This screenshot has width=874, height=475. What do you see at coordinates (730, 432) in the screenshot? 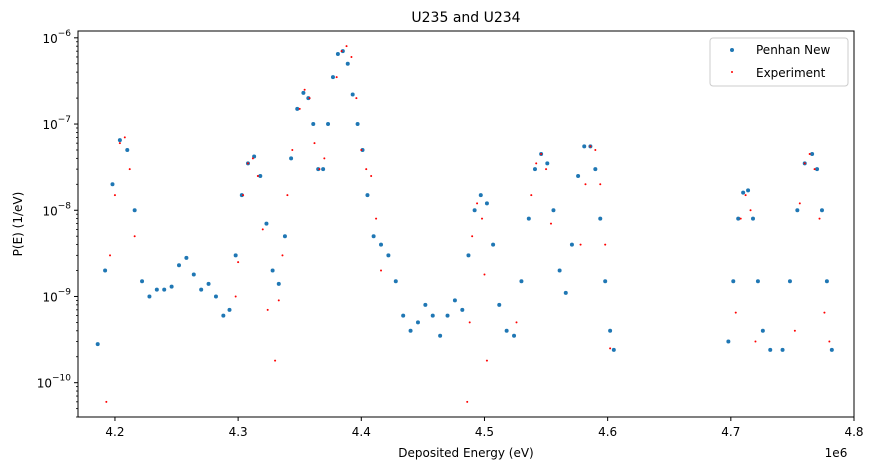
I see `x-tick-label: 4.7` at bounding box center [730, 432].